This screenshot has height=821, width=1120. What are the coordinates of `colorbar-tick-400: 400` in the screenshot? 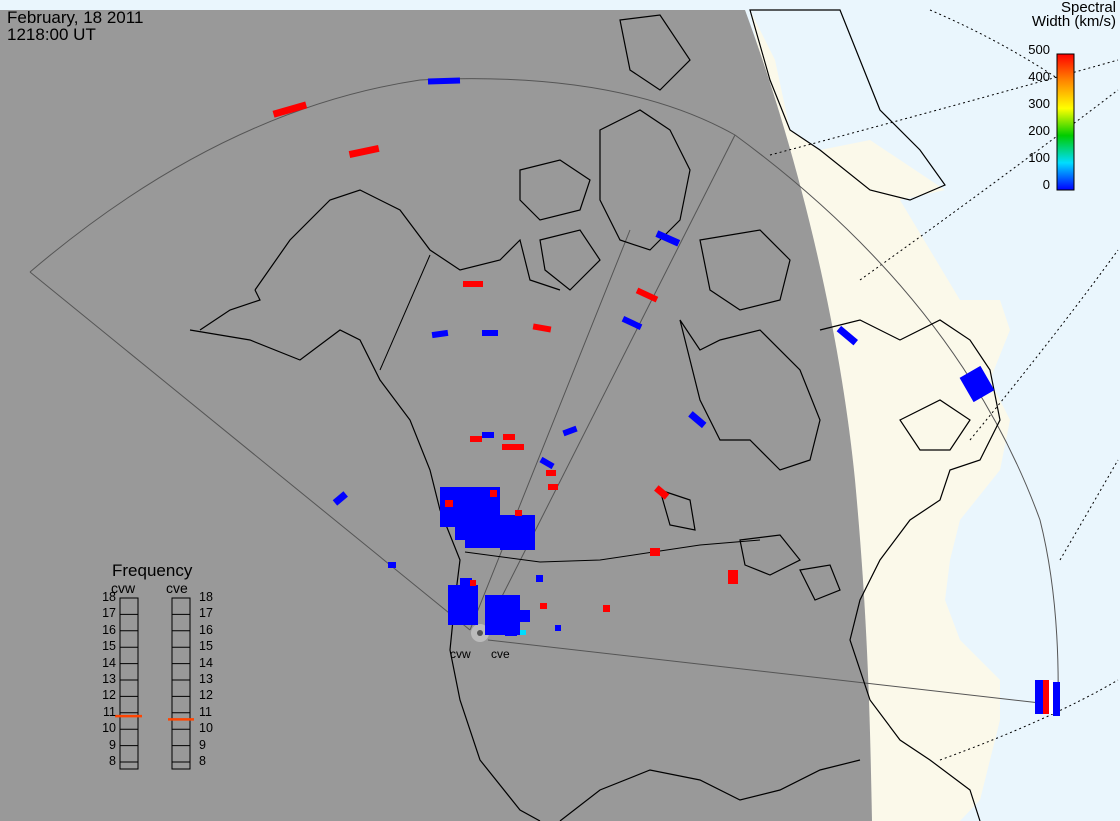 It's located at (1039, 76).